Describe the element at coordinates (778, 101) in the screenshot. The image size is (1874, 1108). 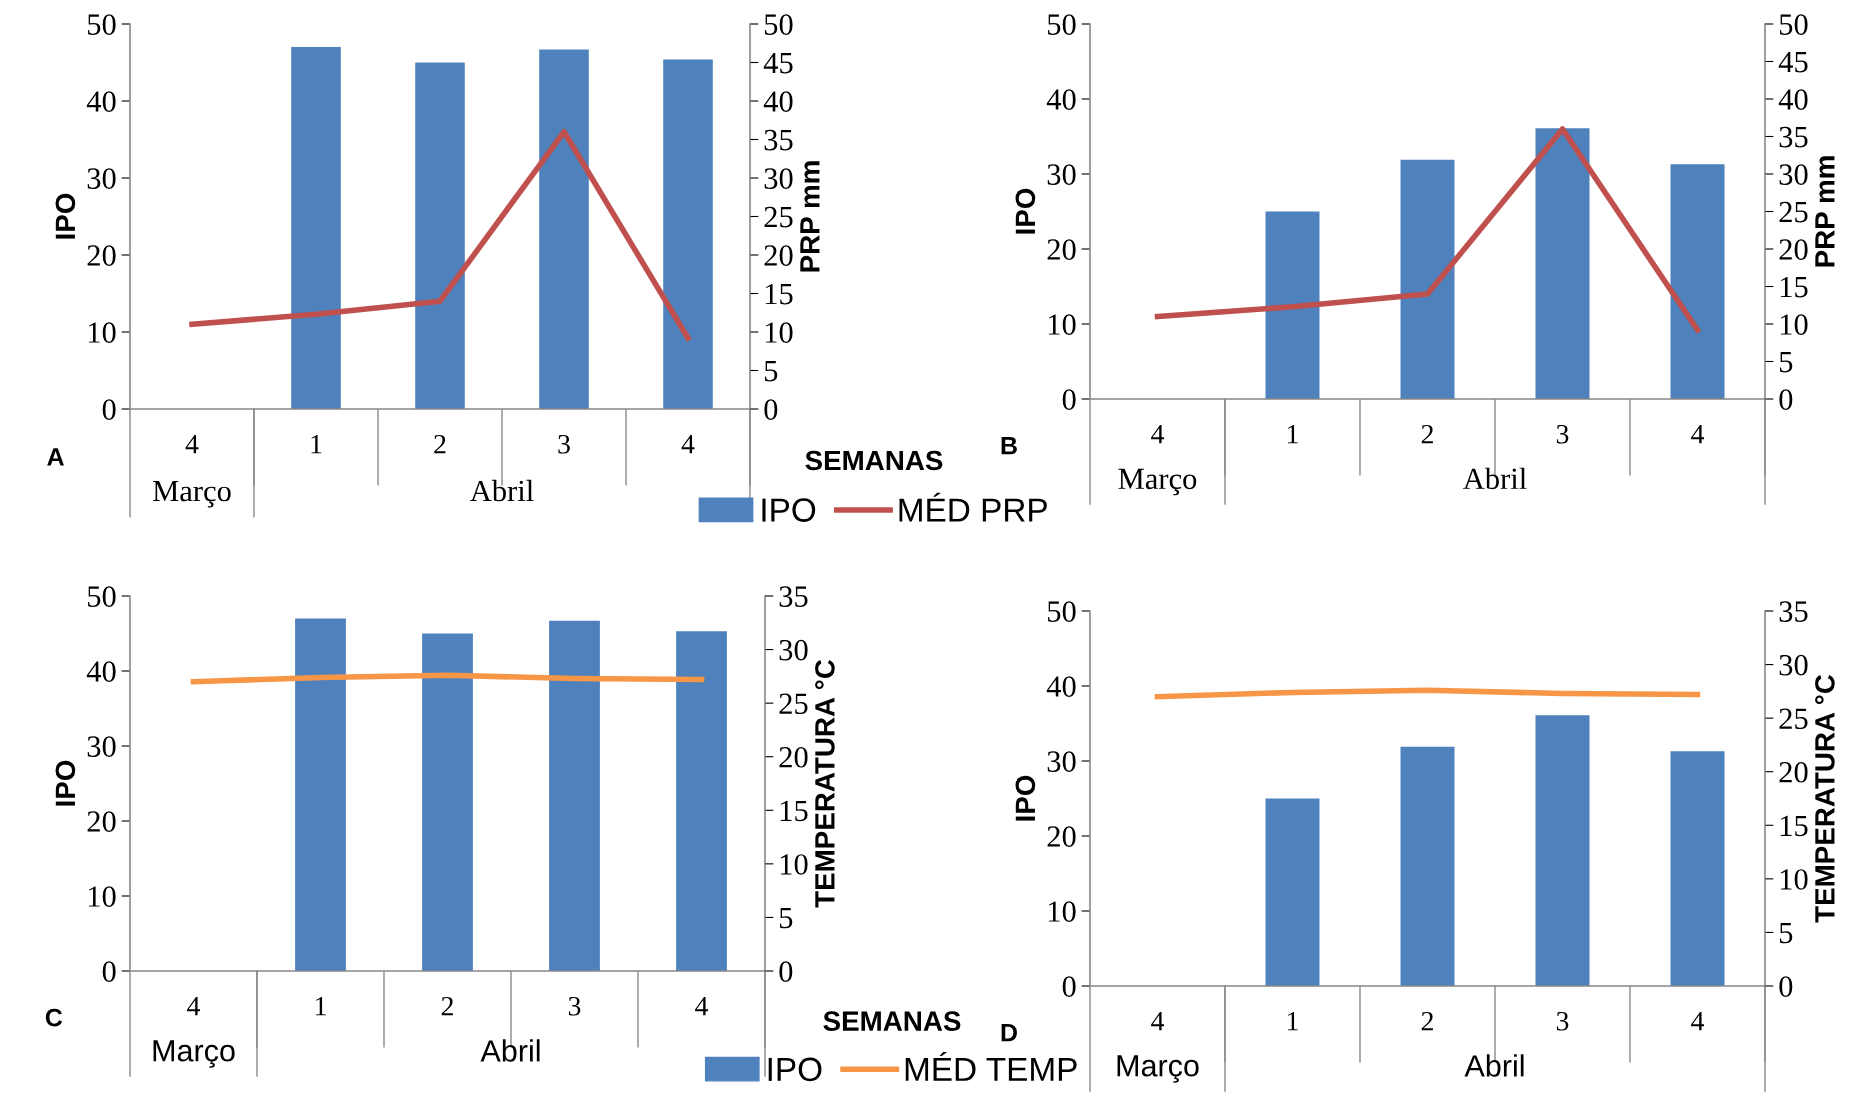
I see `y2-tick-label: 40` at that location.